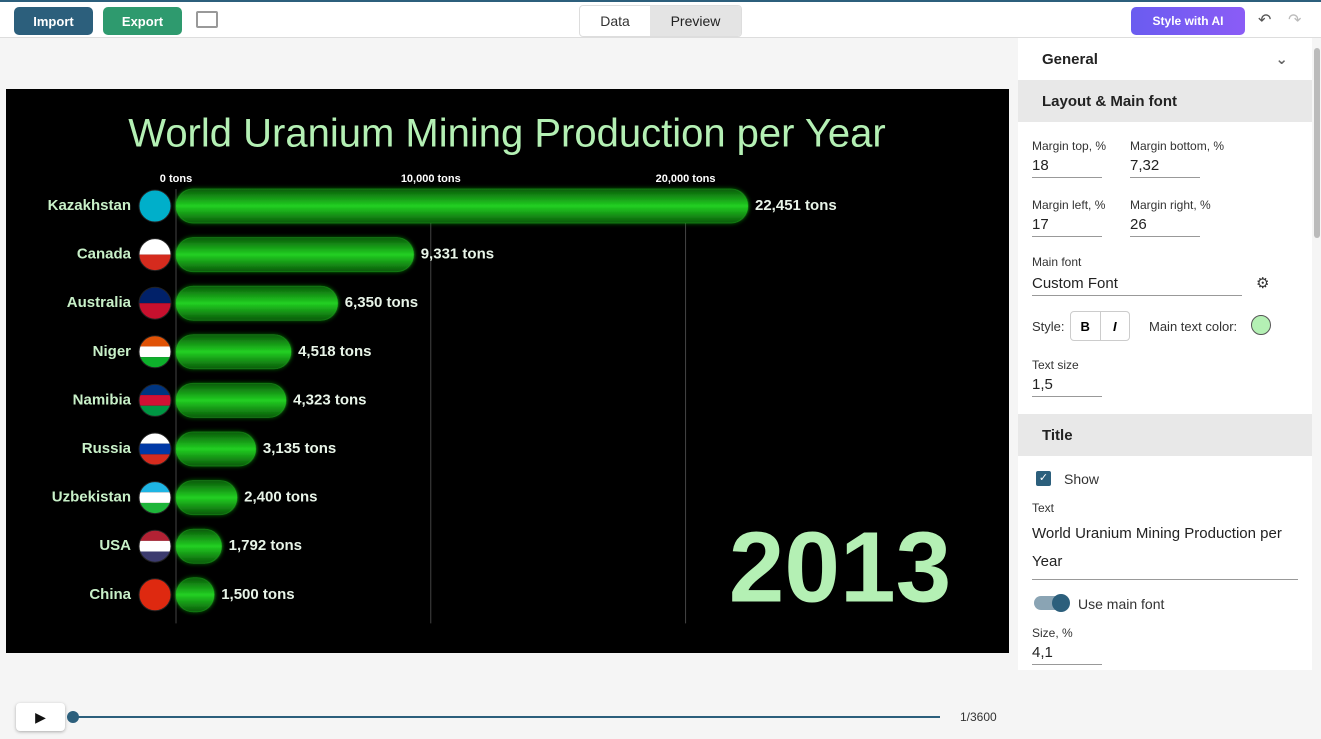  What do you see at coordinates (334, 351) in the screenshot?
I see `value-label: 4,518 tons` at bounding box center [334, 351].